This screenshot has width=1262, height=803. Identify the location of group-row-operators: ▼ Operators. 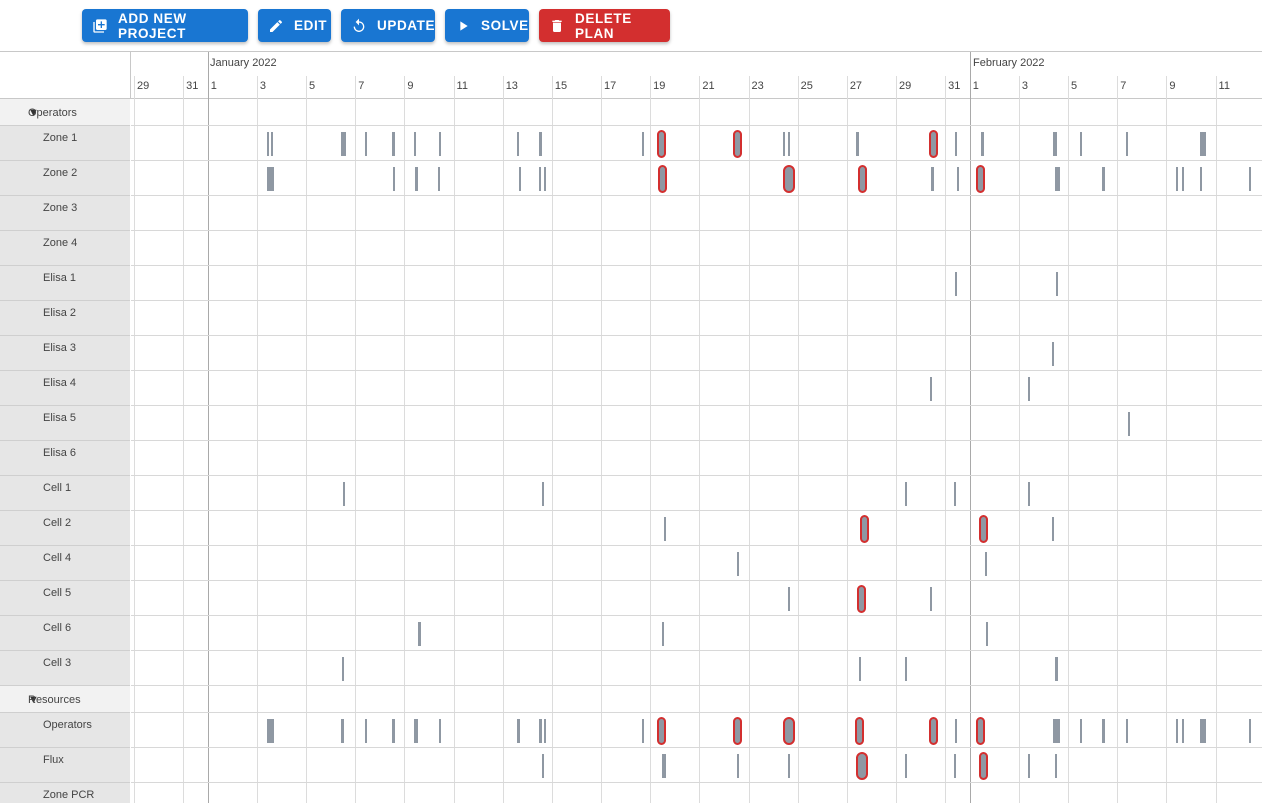
(65, 112).